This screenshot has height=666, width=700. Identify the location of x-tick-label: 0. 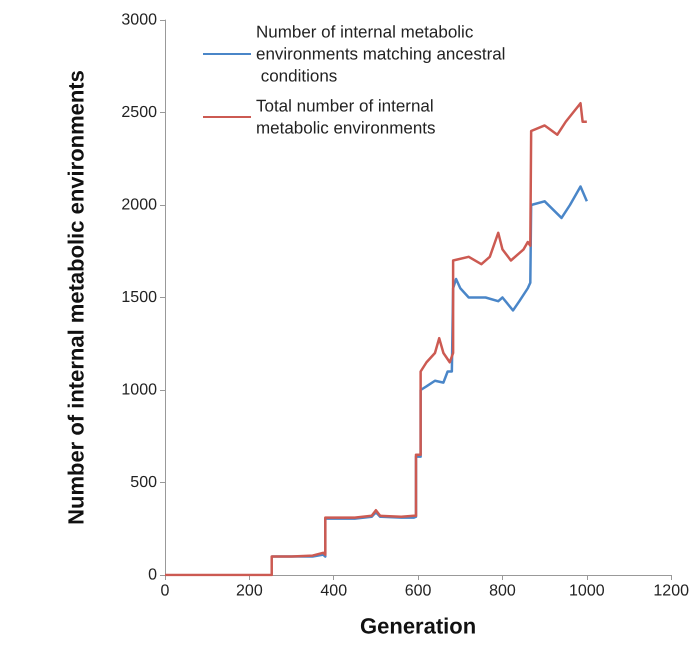
(165, 591).